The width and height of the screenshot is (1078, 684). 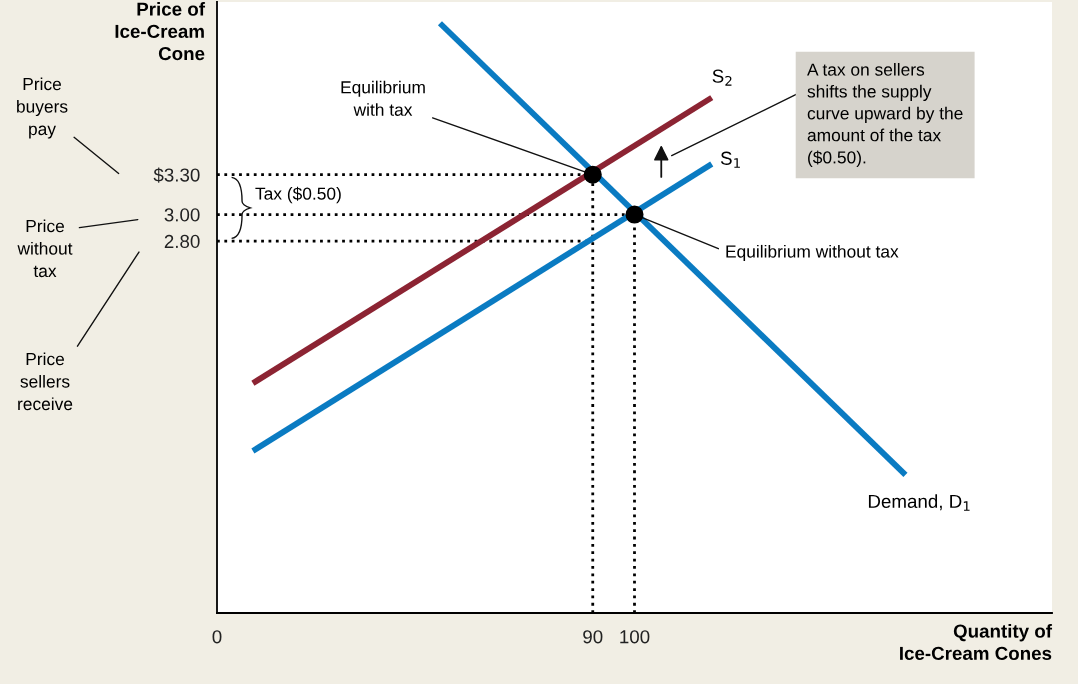 What do you see at coordinates (593, 637) in the screenshot?
I see `x-tick-label: 90` at bounding box center [593, 637].